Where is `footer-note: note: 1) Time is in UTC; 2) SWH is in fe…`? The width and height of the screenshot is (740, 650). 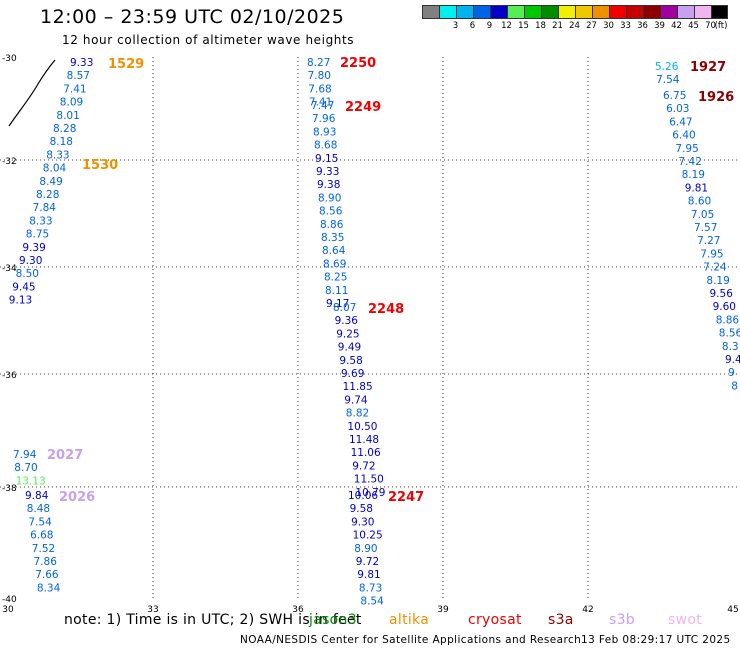 footer-note: note: 1) Time is in UTC; 2) SWH is in fe… is located at coordinates (213, 620).